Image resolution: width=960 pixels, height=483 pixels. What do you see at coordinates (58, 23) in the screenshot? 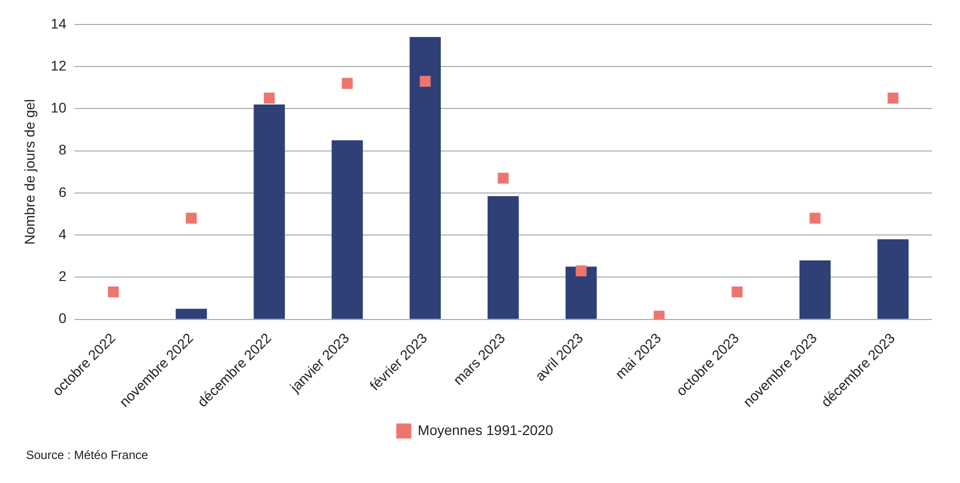
I see `y-tick-label: 14` at bounding box center [58, 23].